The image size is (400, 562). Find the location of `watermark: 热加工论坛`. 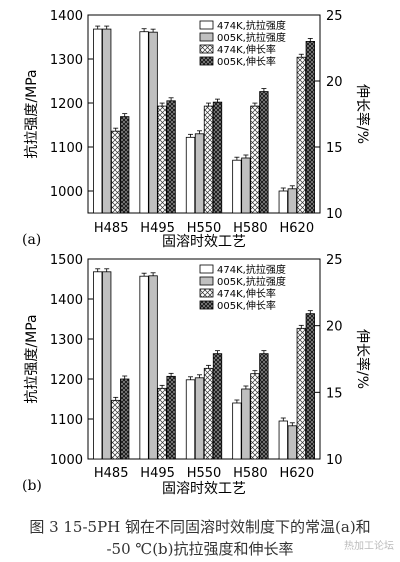

watermark: 热加工论坛 is located at coordinates (369, 546).